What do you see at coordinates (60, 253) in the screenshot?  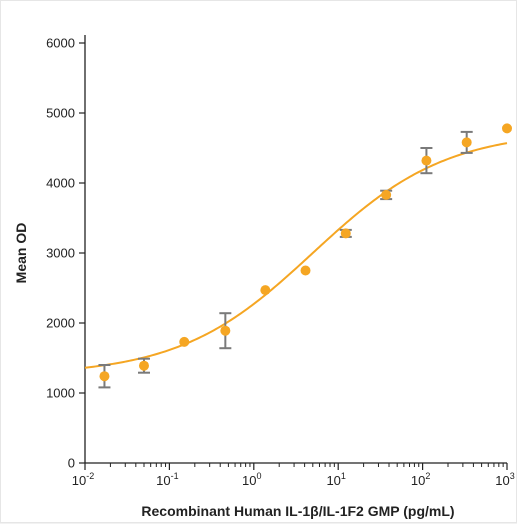 I see `y-tick-label: 3000` at bounding box center [60, 253].